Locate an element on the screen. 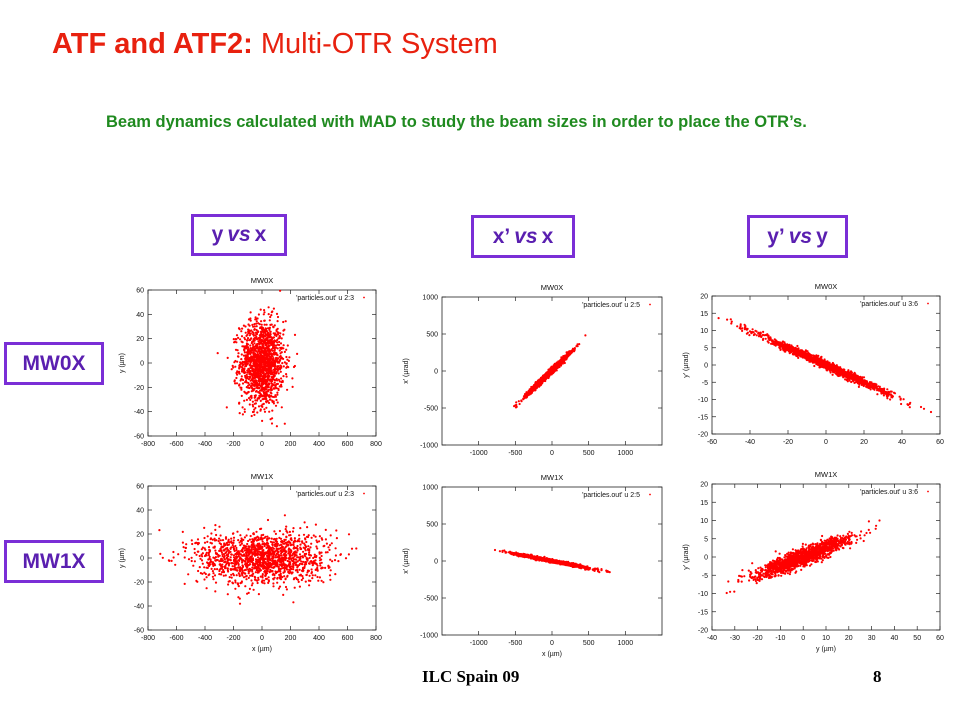  y-tick-label: -40 is located at coordinates (139, 607).